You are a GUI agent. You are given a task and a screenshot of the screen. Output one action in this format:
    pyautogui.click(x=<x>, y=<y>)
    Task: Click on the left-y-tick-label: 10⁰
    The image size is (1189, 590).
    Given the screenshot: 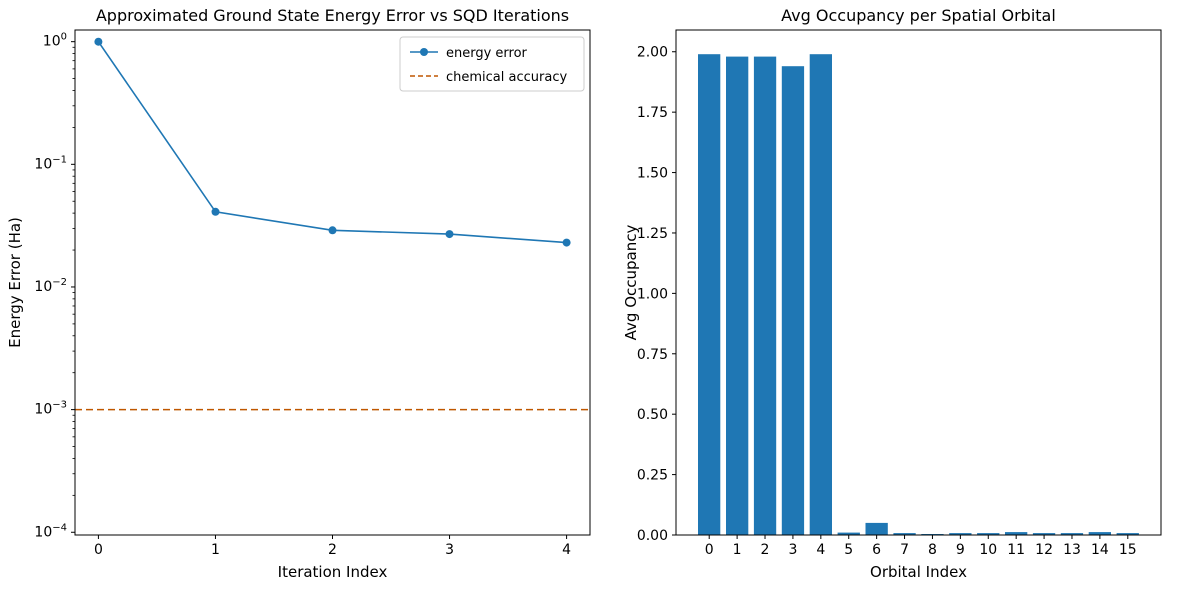 What is the action you would take?
    pyautogui.click(x=55, y=41)
    